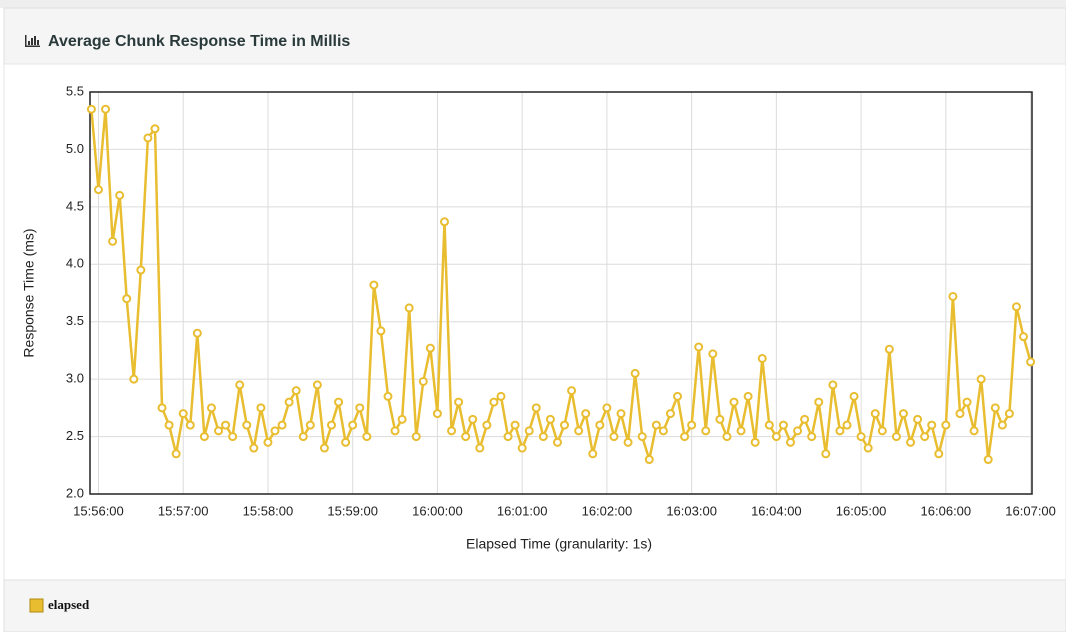  What do you see at coordinates (36, 605) in the screenshot?
I see `legend-swatch` at bounding box center [36, 605].